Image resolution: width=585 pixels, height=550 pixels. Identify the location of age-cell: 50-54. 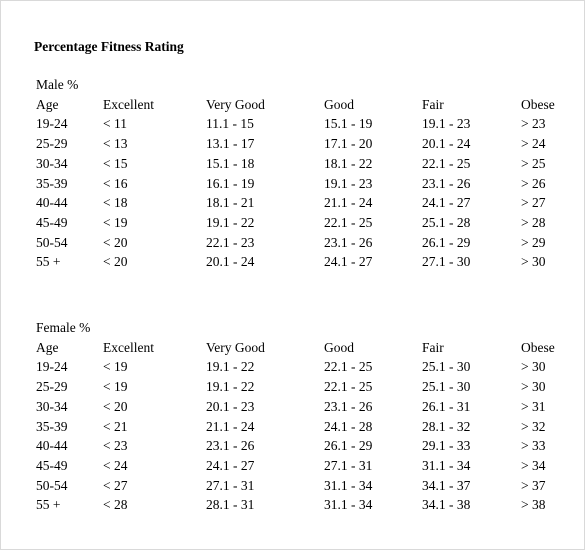
(52, 242).